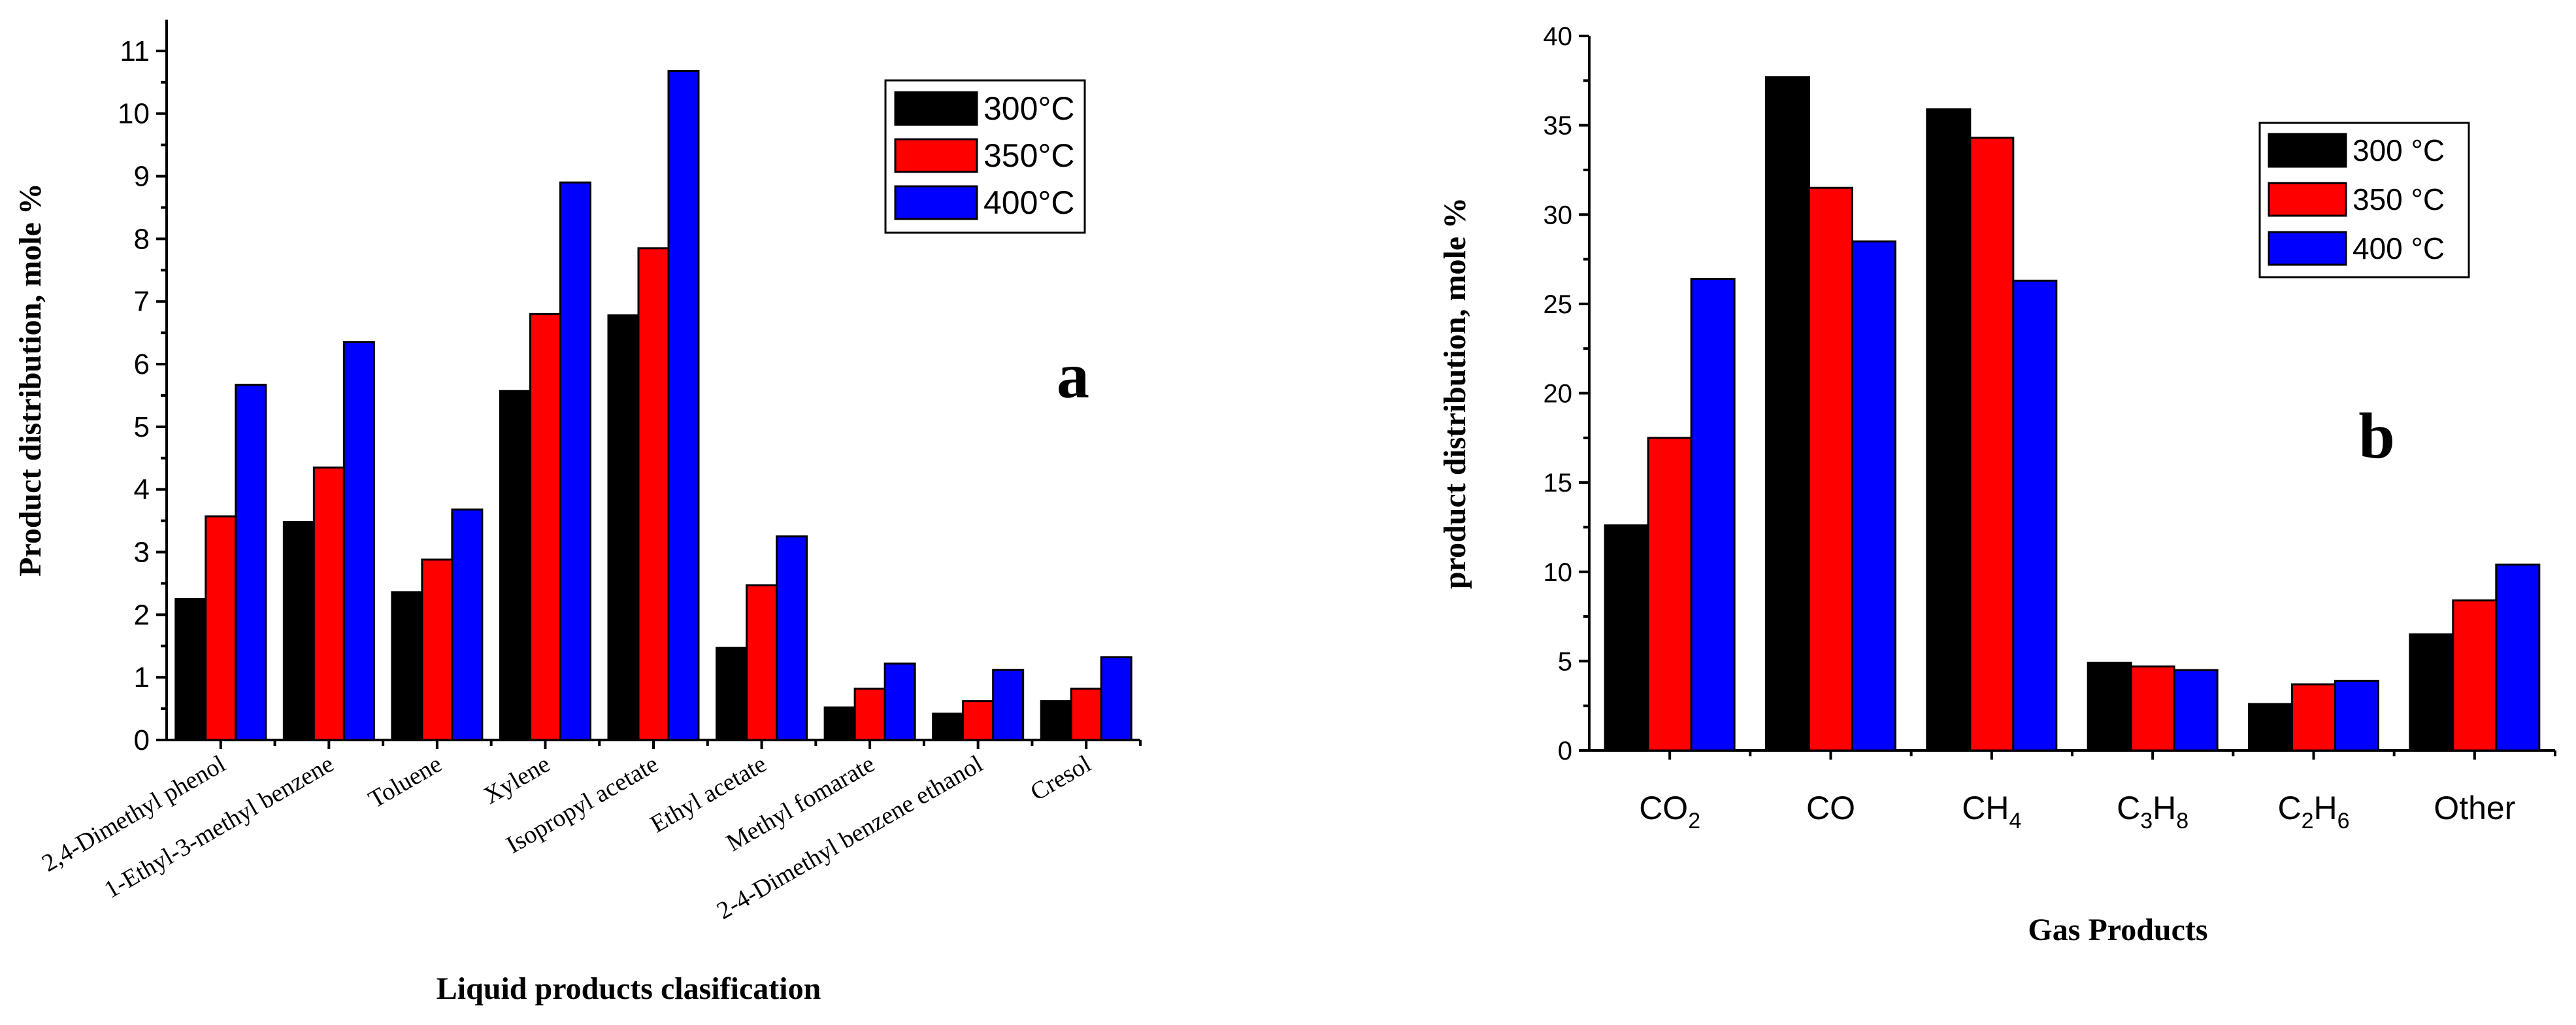  Describe the element at coordinates (1558, 215) in the screenshot. I see `y-tick-label: 30` at that location.